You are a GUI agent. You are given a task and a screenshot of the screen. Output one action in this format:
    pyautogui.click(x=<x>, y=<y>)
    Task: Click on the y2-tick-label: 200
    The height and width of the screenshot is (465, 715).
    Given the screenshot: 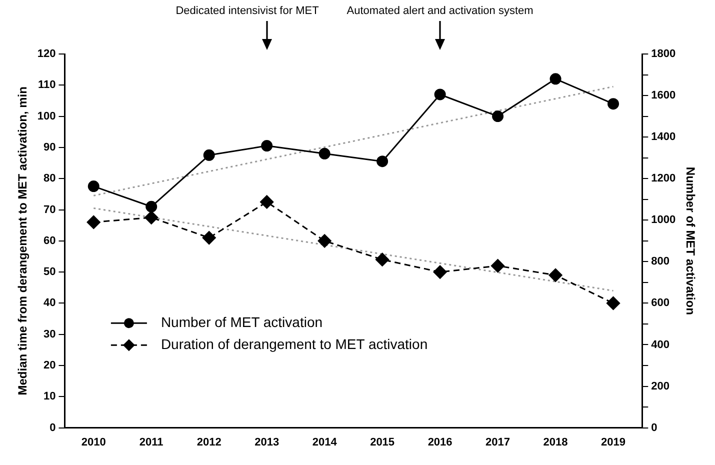 What is the action you would take?
    pyautogui.click(x=660, y=386)
    